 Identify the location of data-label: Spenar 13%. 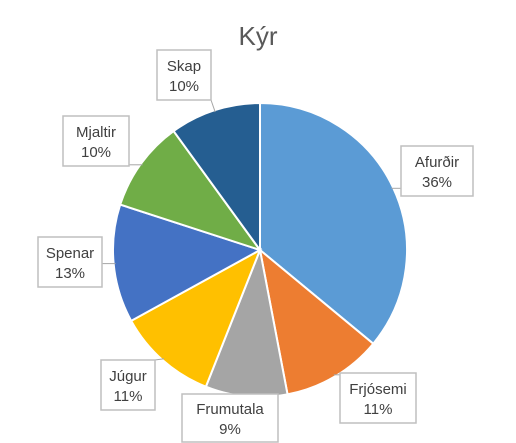
(70, 262).